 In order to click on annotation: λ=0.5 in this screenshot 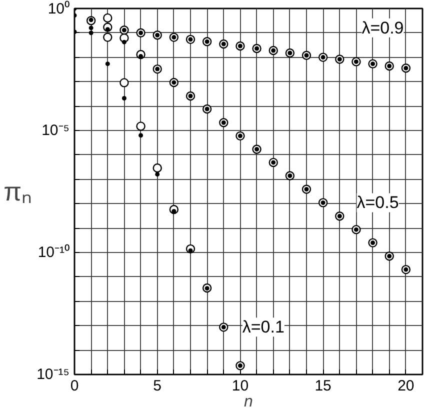, I will do `click(377, 202)`.